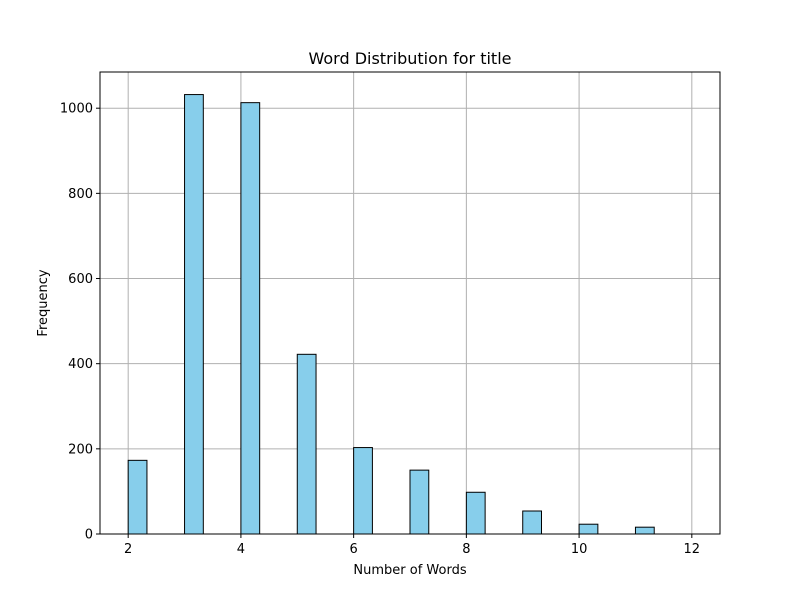 This screenshot has height=600, width=800. I want to click on x-tick-label: 2, so click(128, 549).